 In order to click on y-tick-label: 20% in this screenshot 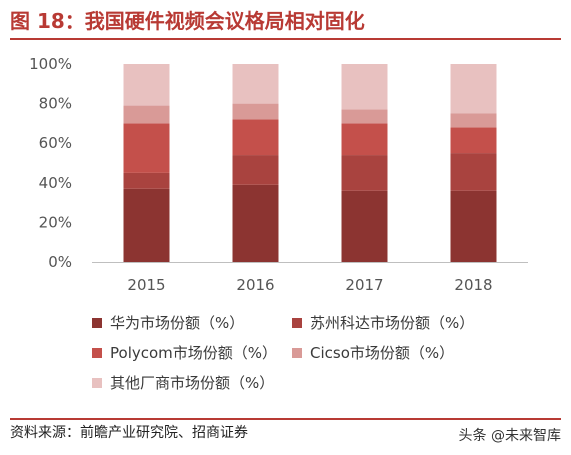, I will do `click(55, 222)`.